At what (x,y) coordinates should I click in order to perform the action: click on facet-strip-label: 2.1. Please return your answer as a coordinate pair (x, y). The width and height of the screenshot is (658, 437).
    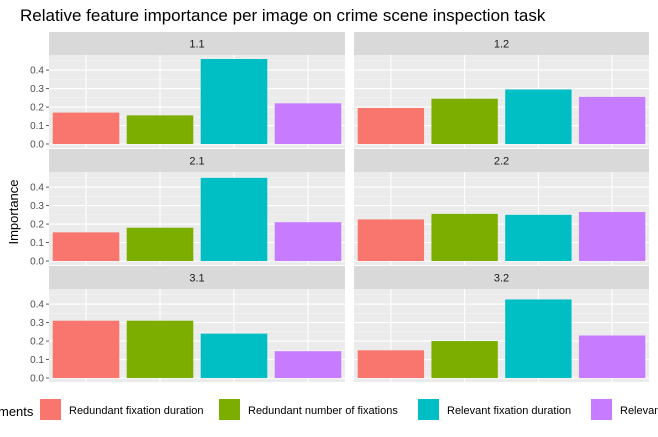
    Looking at the image, I should click on (196, 162).